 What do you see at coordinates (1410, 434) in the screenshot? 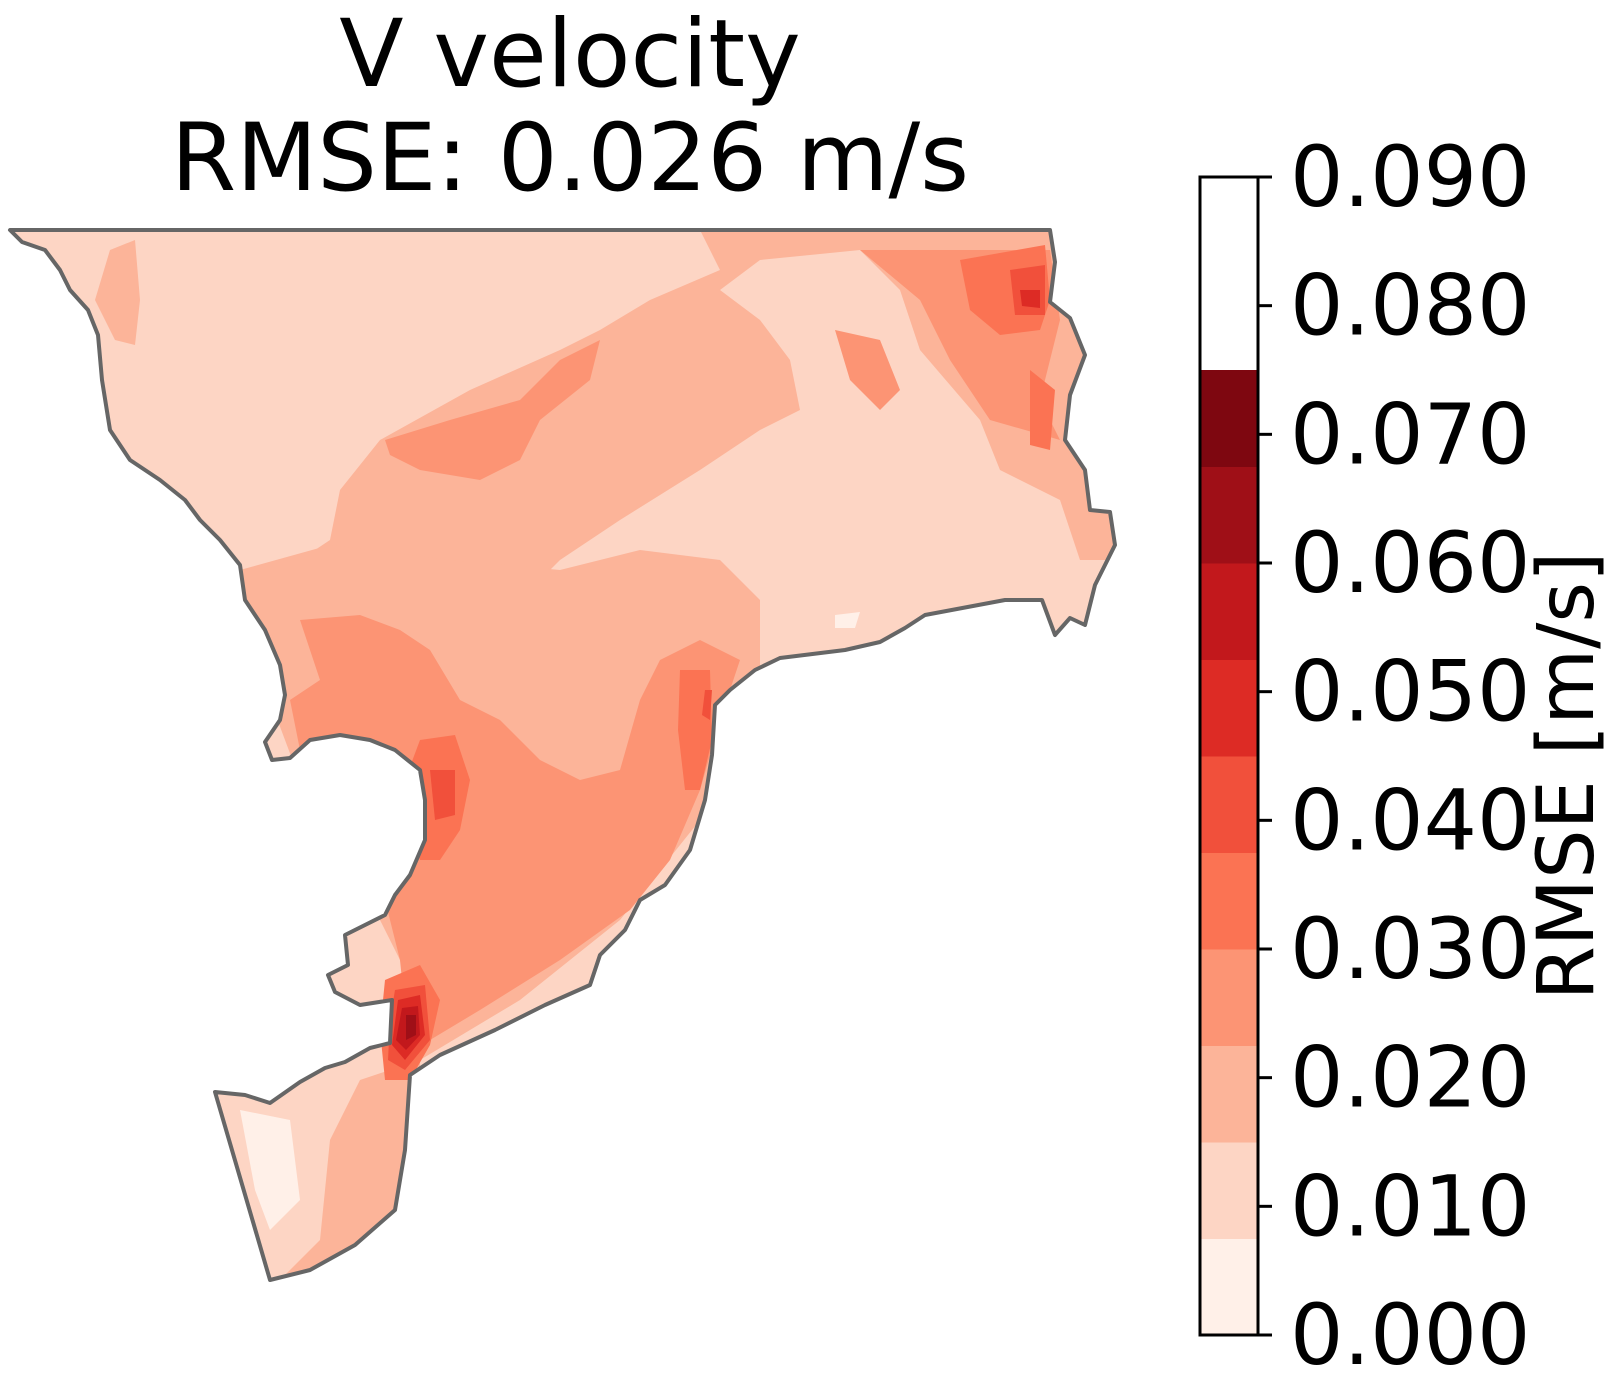
I see `colorbar-tick-label: 0.070` at bounding box center [1410, 434].